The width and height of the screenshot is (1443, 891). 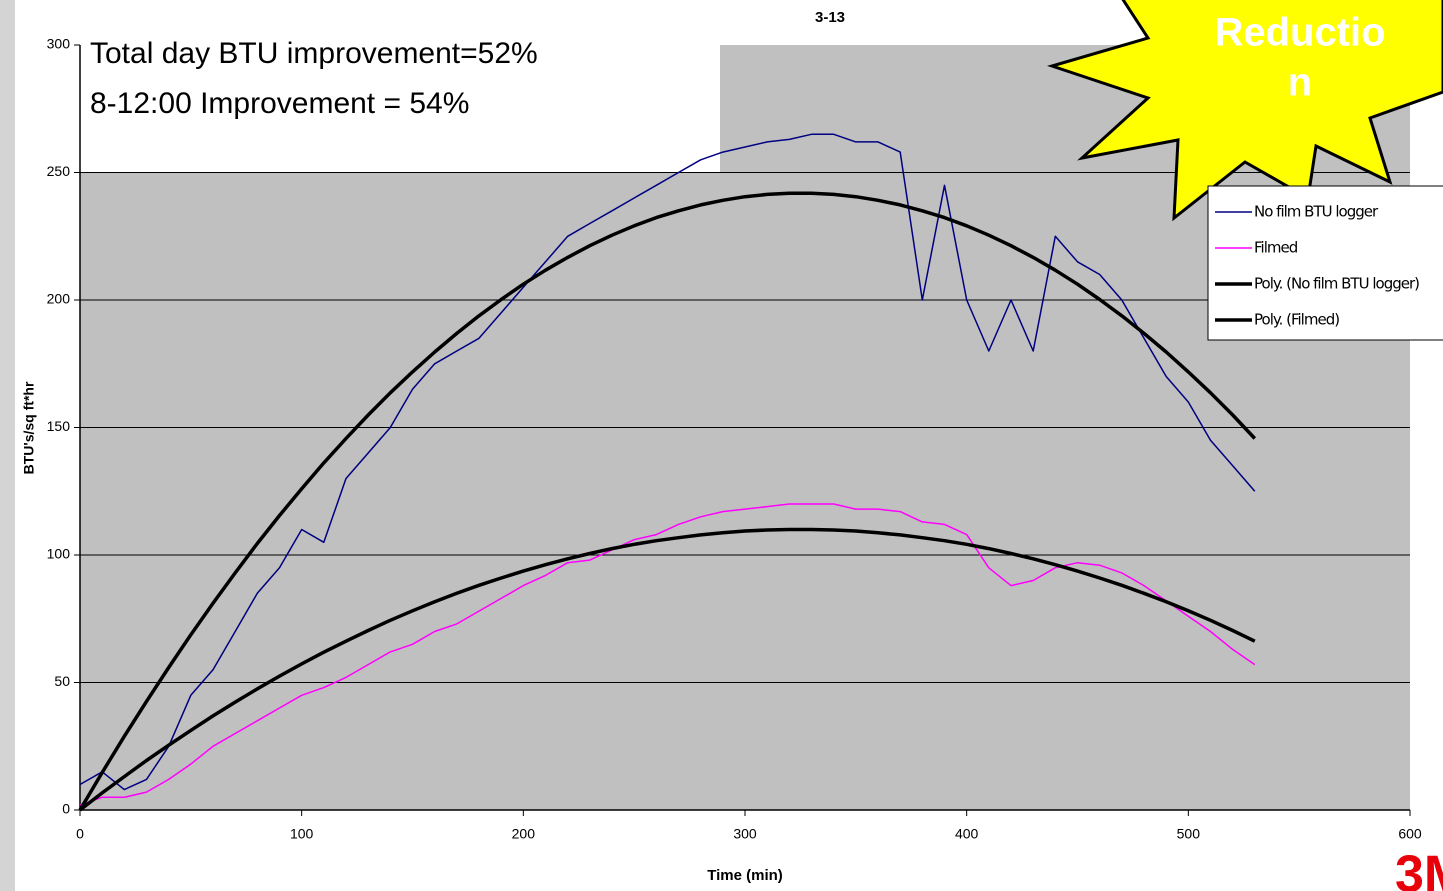 What do you see at coordinates (830, 17) in the screenshot?
I see `chart-title: 3-13` at bounding box center [830, 17].